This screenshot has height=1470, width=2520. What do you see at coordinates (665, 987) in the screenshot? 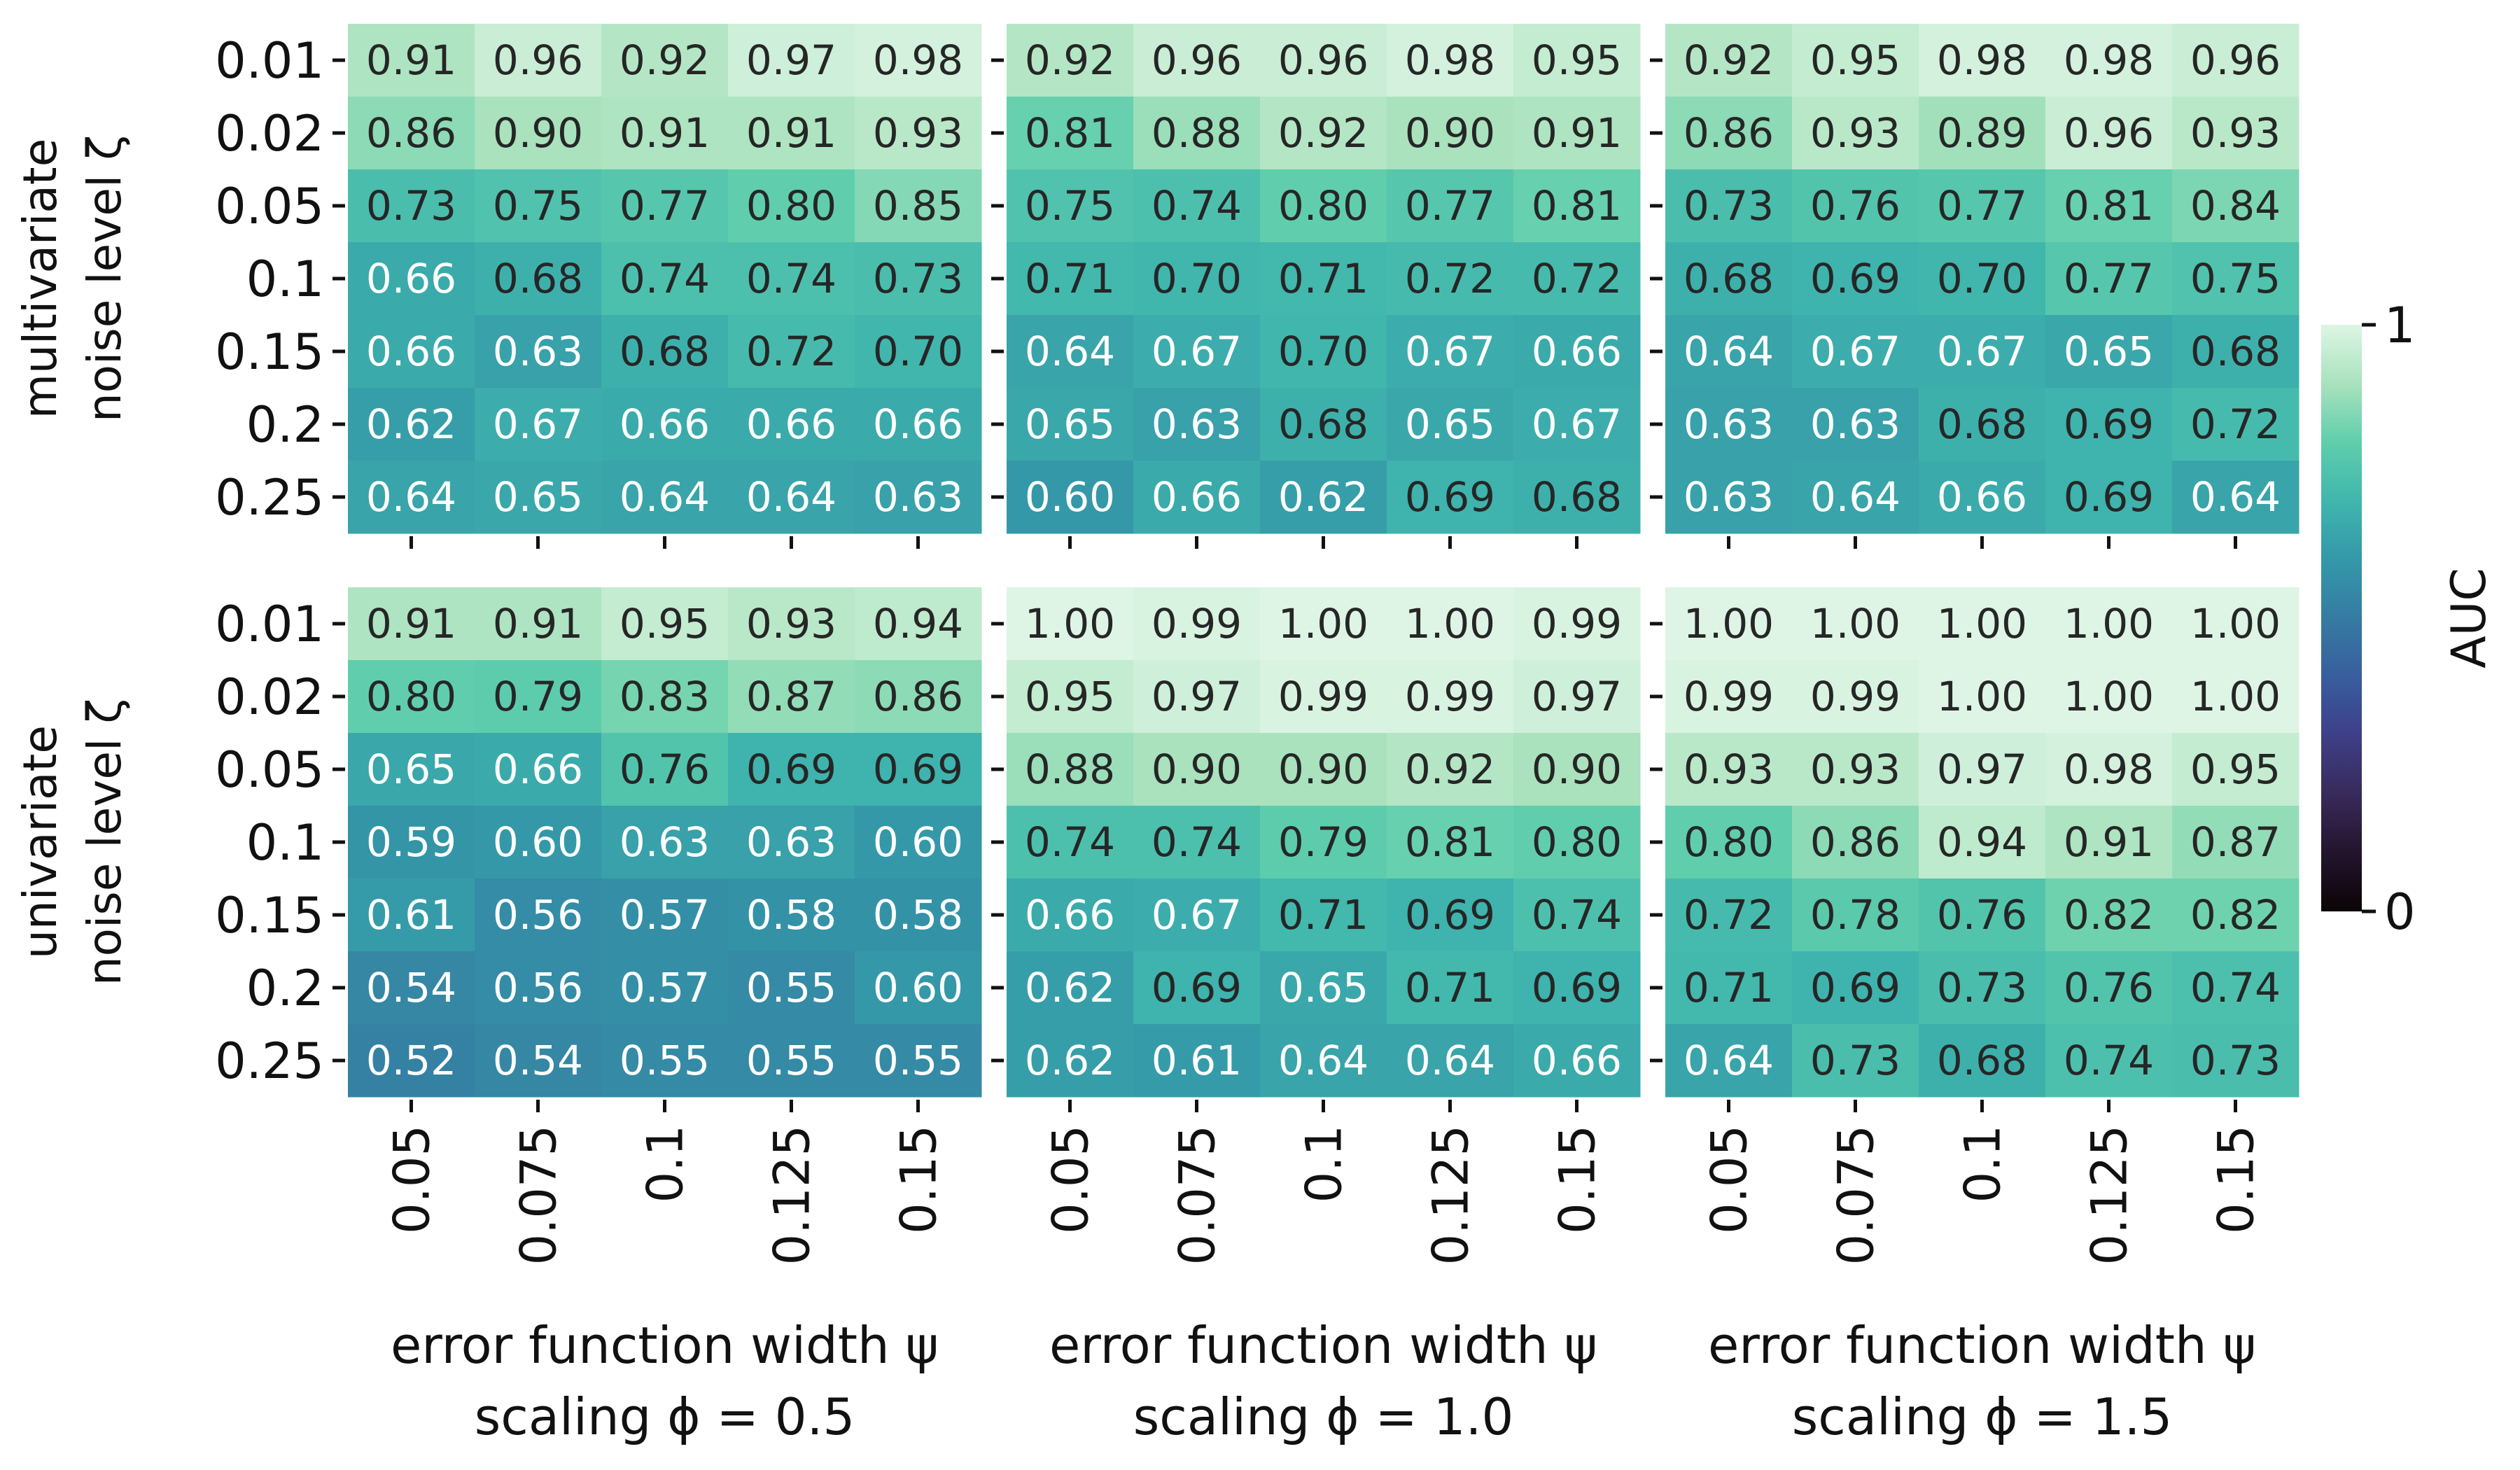
I see `cell-value-label: 0.57` at bounding box center [665, 987].